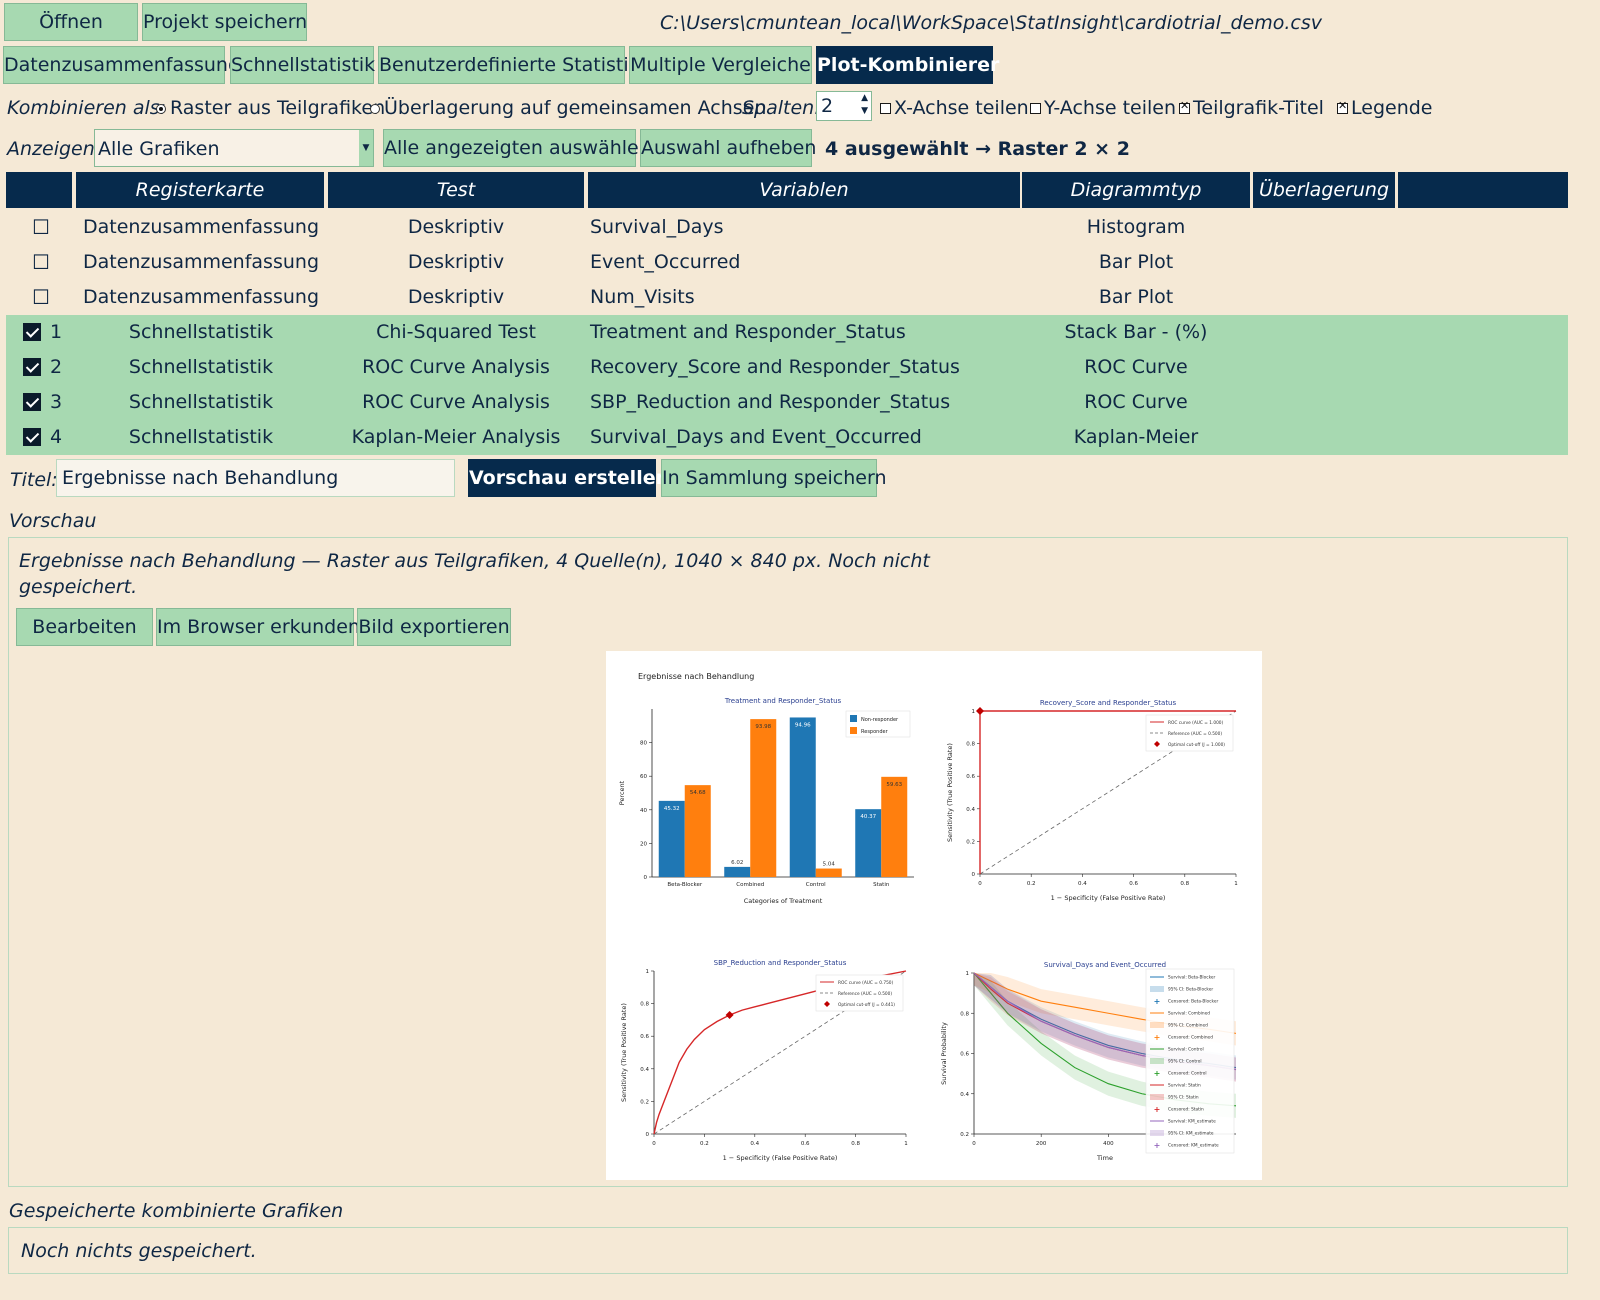 The height and width of the screenshot is (1300, 1600). I want to click on row-test: Deskriptiv, so click(456, 227).